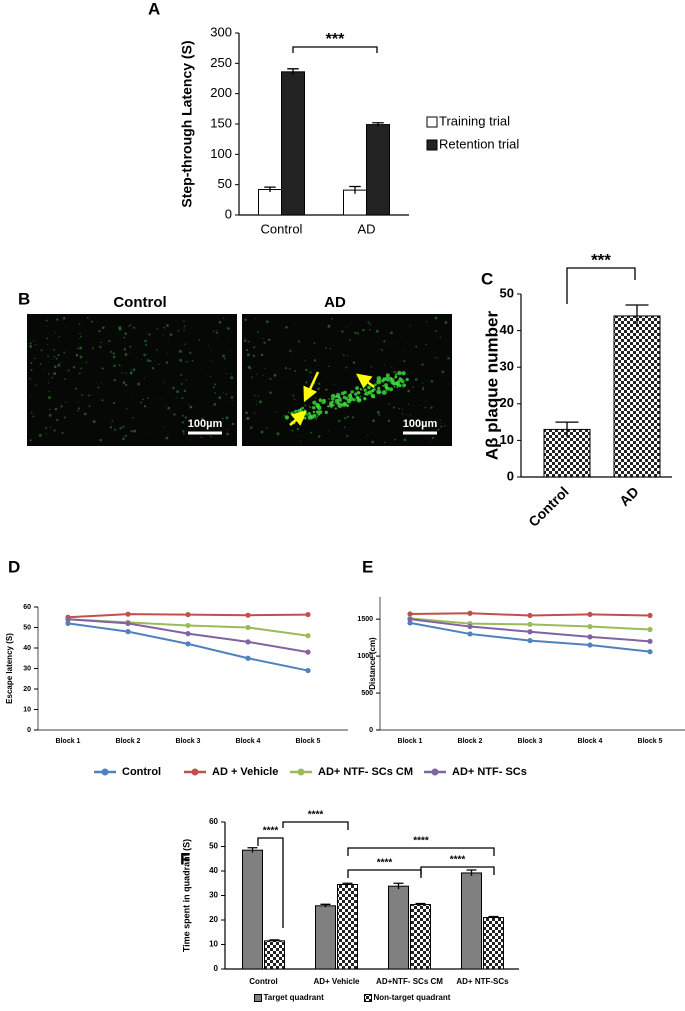 The width and height of the screenshot is (685, 1011). I want to click on significance-label: ****, so click(421, 841).